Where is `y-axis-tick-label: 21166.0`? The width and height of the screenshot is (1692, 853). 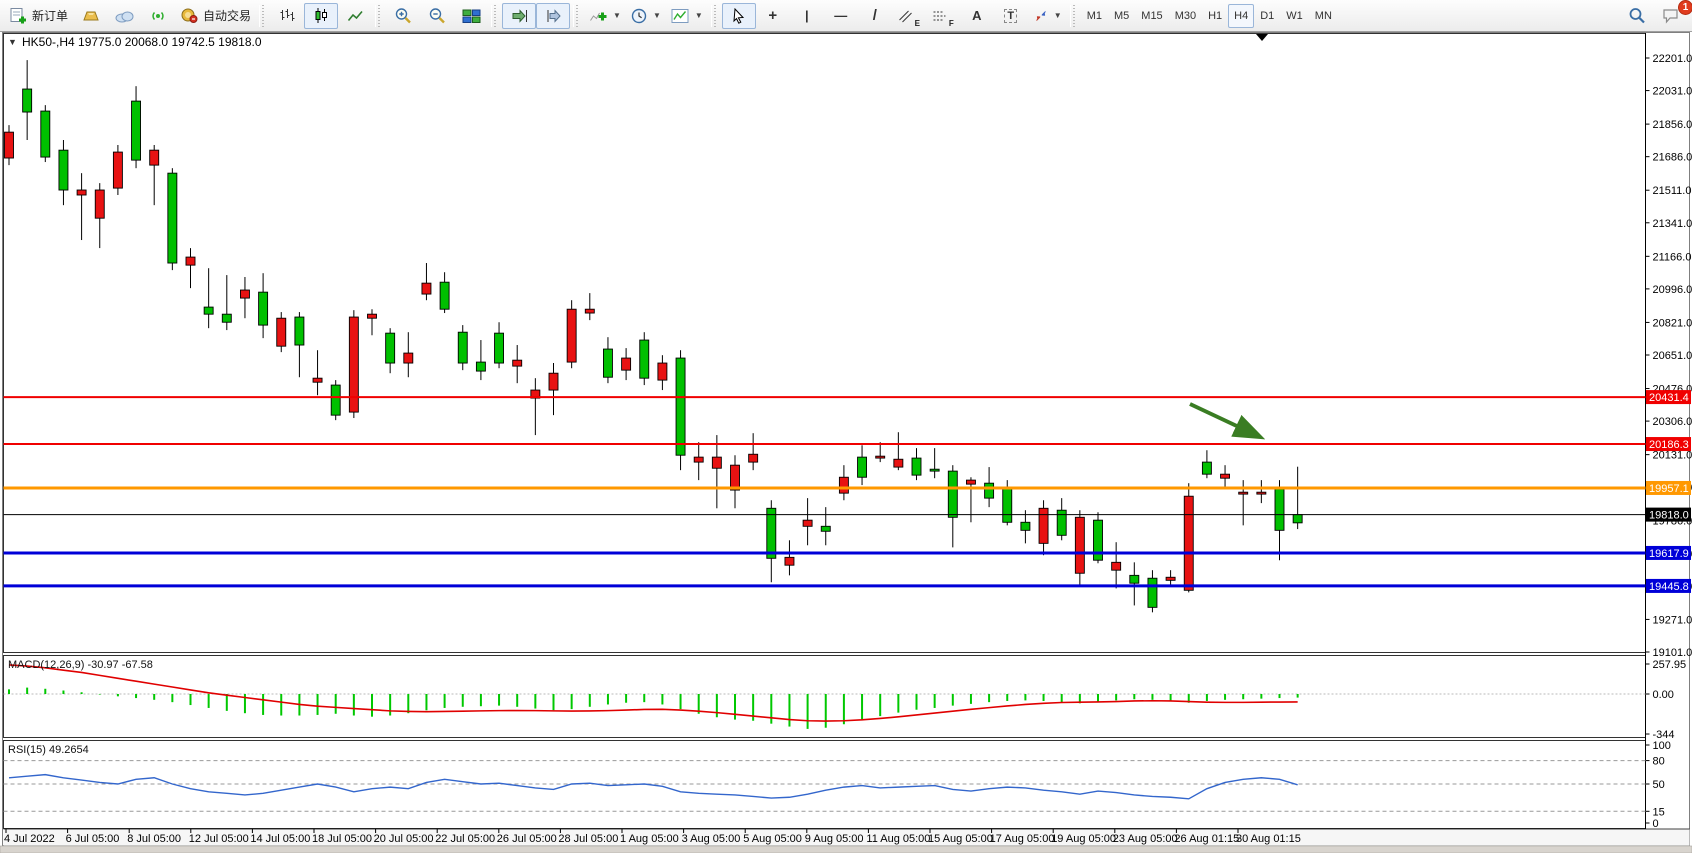
y-axis-tick-label: 21166.0 is located at coordinates (1672, 257).